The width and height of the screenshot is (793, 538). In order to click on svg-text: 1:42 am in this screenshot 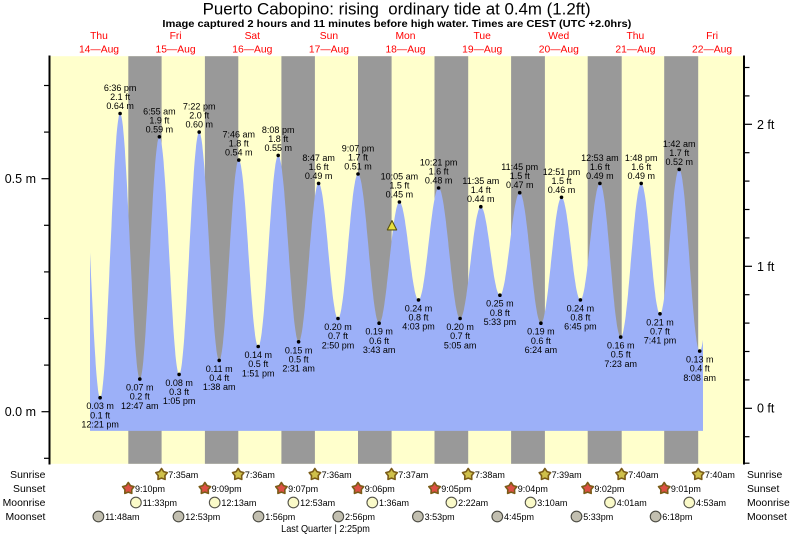, I will do `click(679, 144)`.